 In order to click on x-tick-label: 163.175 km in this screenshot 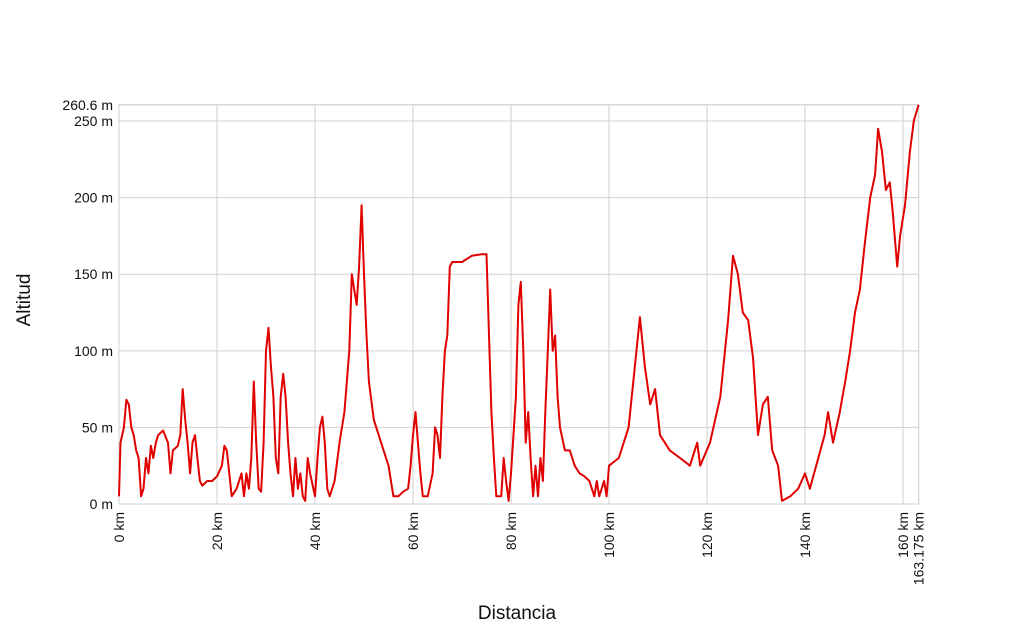, I will do `click(919, 548)`.